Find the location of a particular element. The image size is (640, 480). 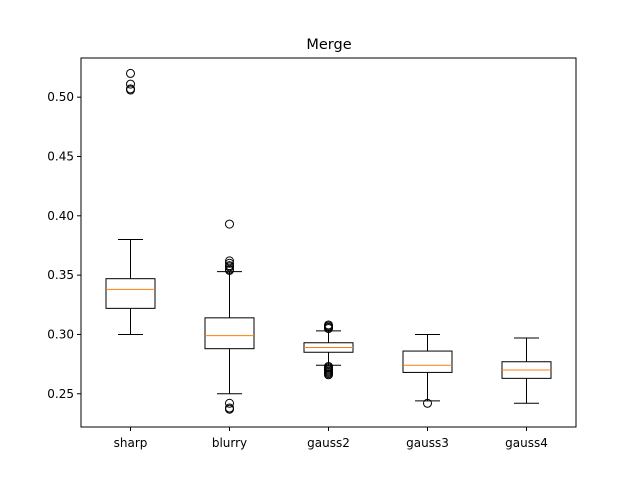

box-gauss3 is located at coordinates (427, 361).